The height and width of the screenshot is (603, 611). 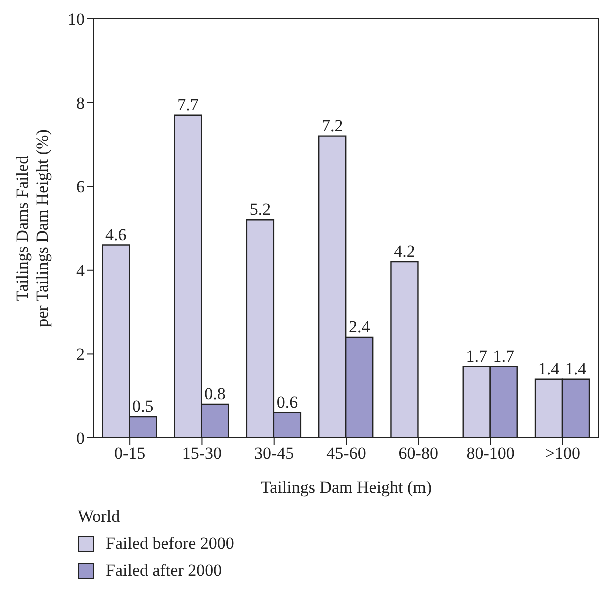 What do you see at coordinates (76, 20) in the screenshot?
I see `y-tick-label: 10` at bounding box center [76, 20].